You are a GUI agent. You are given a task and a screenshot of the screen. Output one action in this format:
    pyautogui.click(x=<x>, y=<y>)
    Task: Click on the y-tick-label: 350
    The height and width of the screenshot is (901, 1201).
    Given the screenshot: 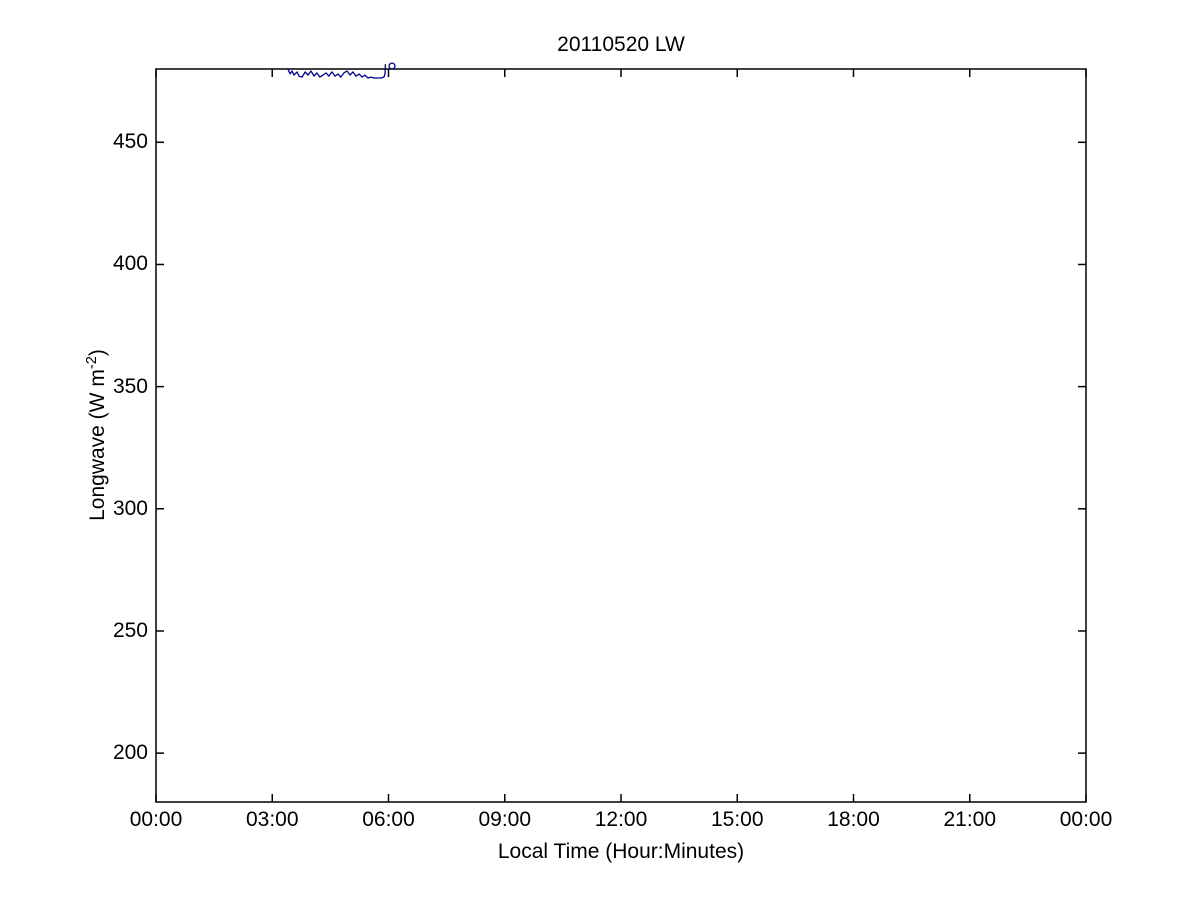 What is the action you would take?
    pyautogui.click(x=130, y=386)
    